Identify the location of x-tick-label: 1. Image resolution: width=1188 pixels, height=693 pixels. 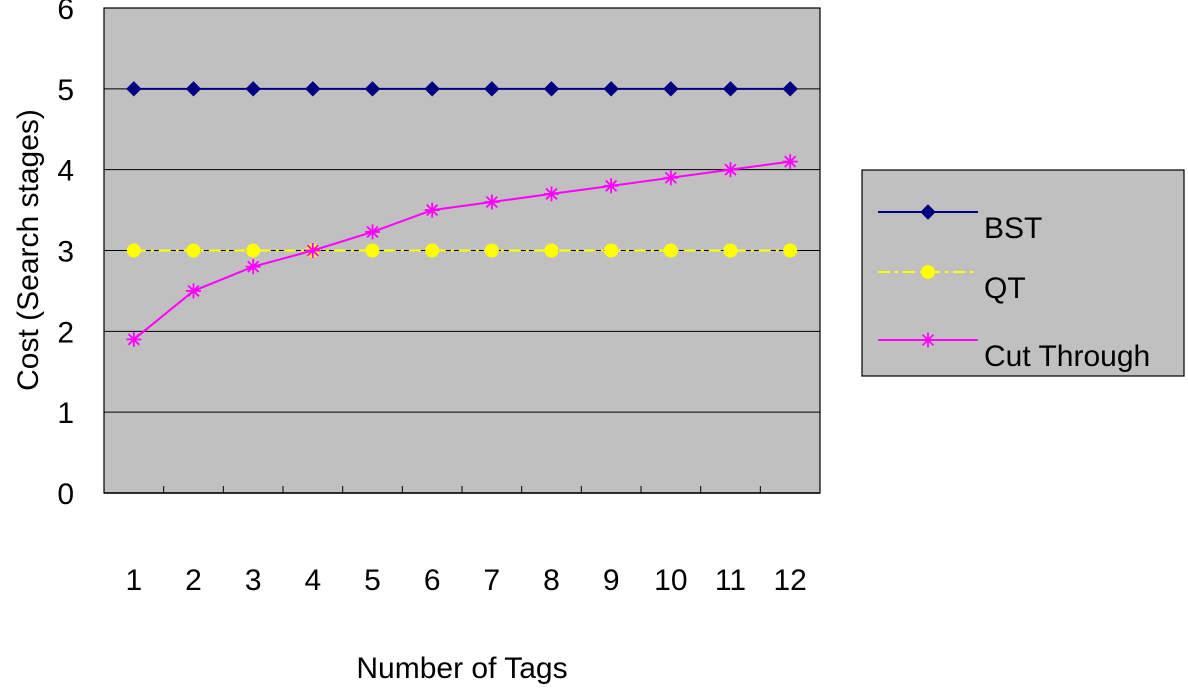
(133, 580).